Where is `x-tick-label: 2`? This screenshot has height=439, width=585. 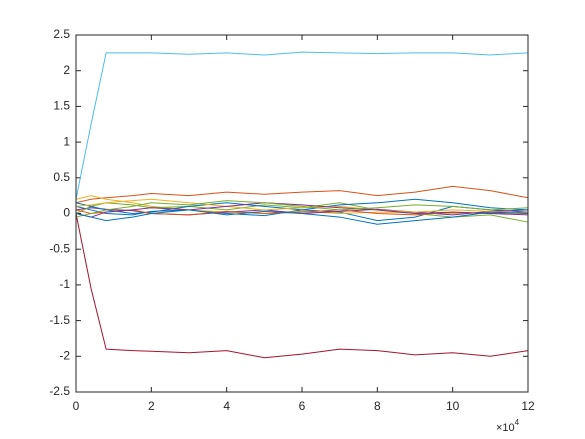
x-tick-label: 2 is located at coordinates (151, 406).